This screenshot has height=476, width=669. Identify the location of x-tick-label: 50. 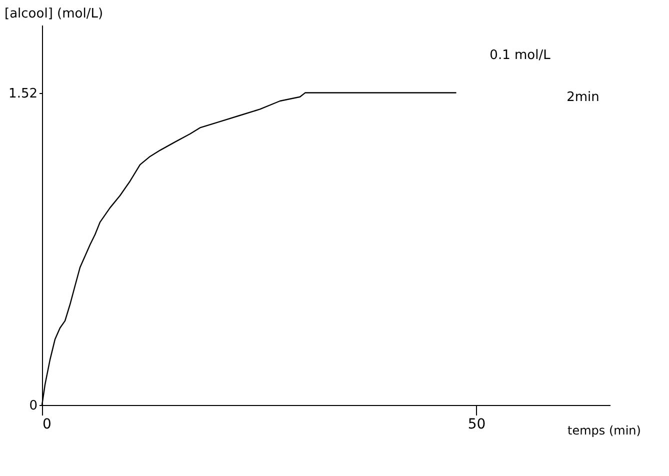
(477, 424).